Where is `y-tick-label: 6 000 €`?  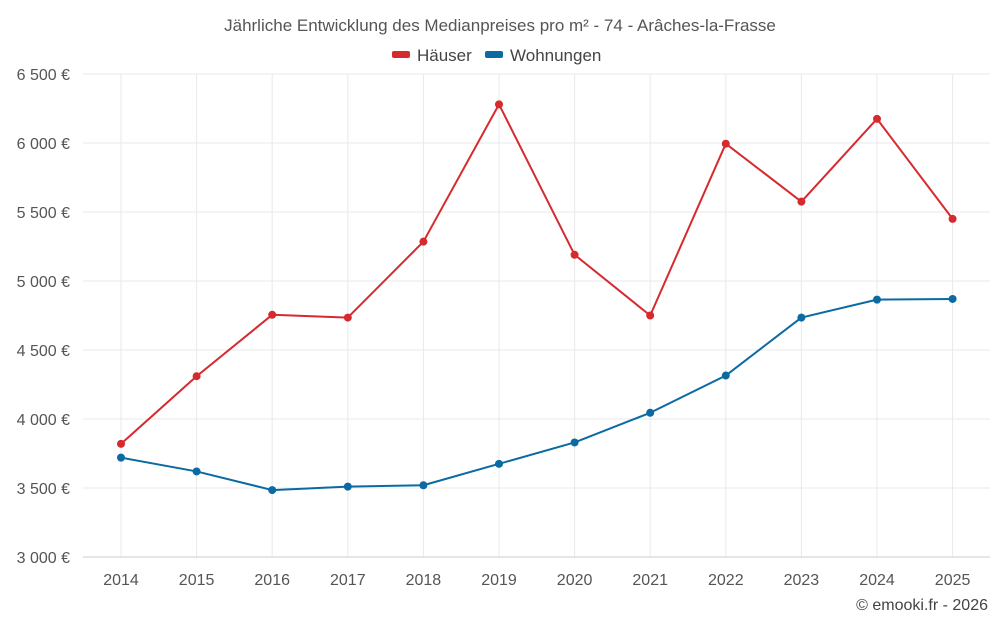 y-tick-label: 6 000 € is located at coordinates (43, 144).